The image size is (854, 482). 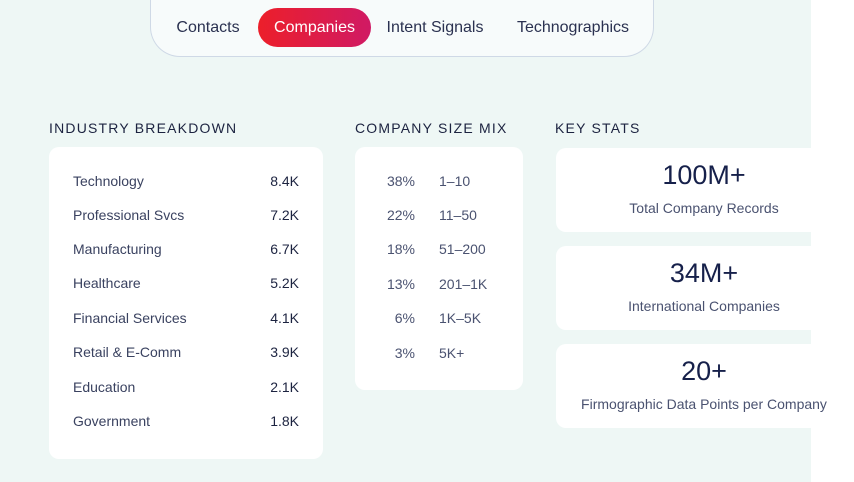 I want to click on tab-technographics: Technographics, so click(x=573, y=27).